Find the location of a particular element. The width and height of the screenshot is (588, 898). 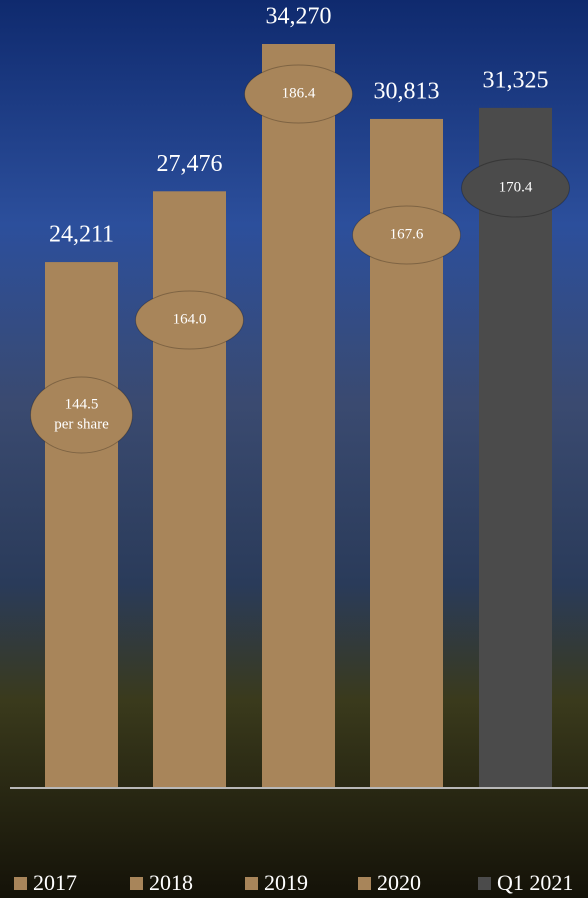

per-share-label: 167.6 is located at coordinates (407, 234).